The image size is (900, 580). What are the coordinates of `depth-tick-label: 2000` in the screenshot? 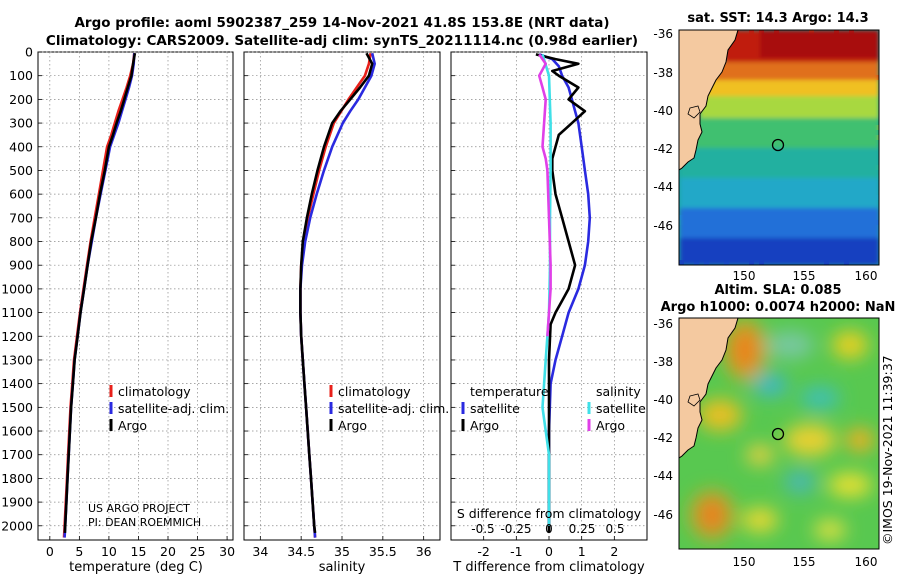 It's located at (17, 525).